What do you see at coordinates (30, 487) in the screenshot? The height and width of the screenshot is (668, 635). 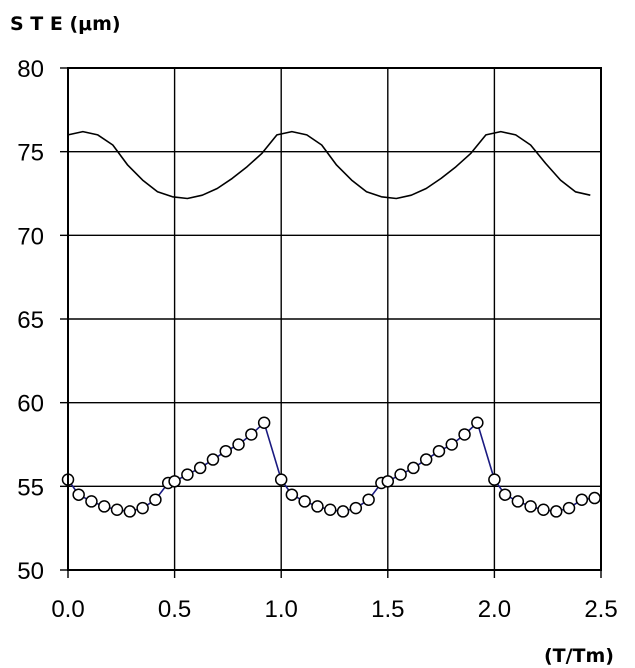 I see `y-tick-label: 55` at bounding box center [30, 487].